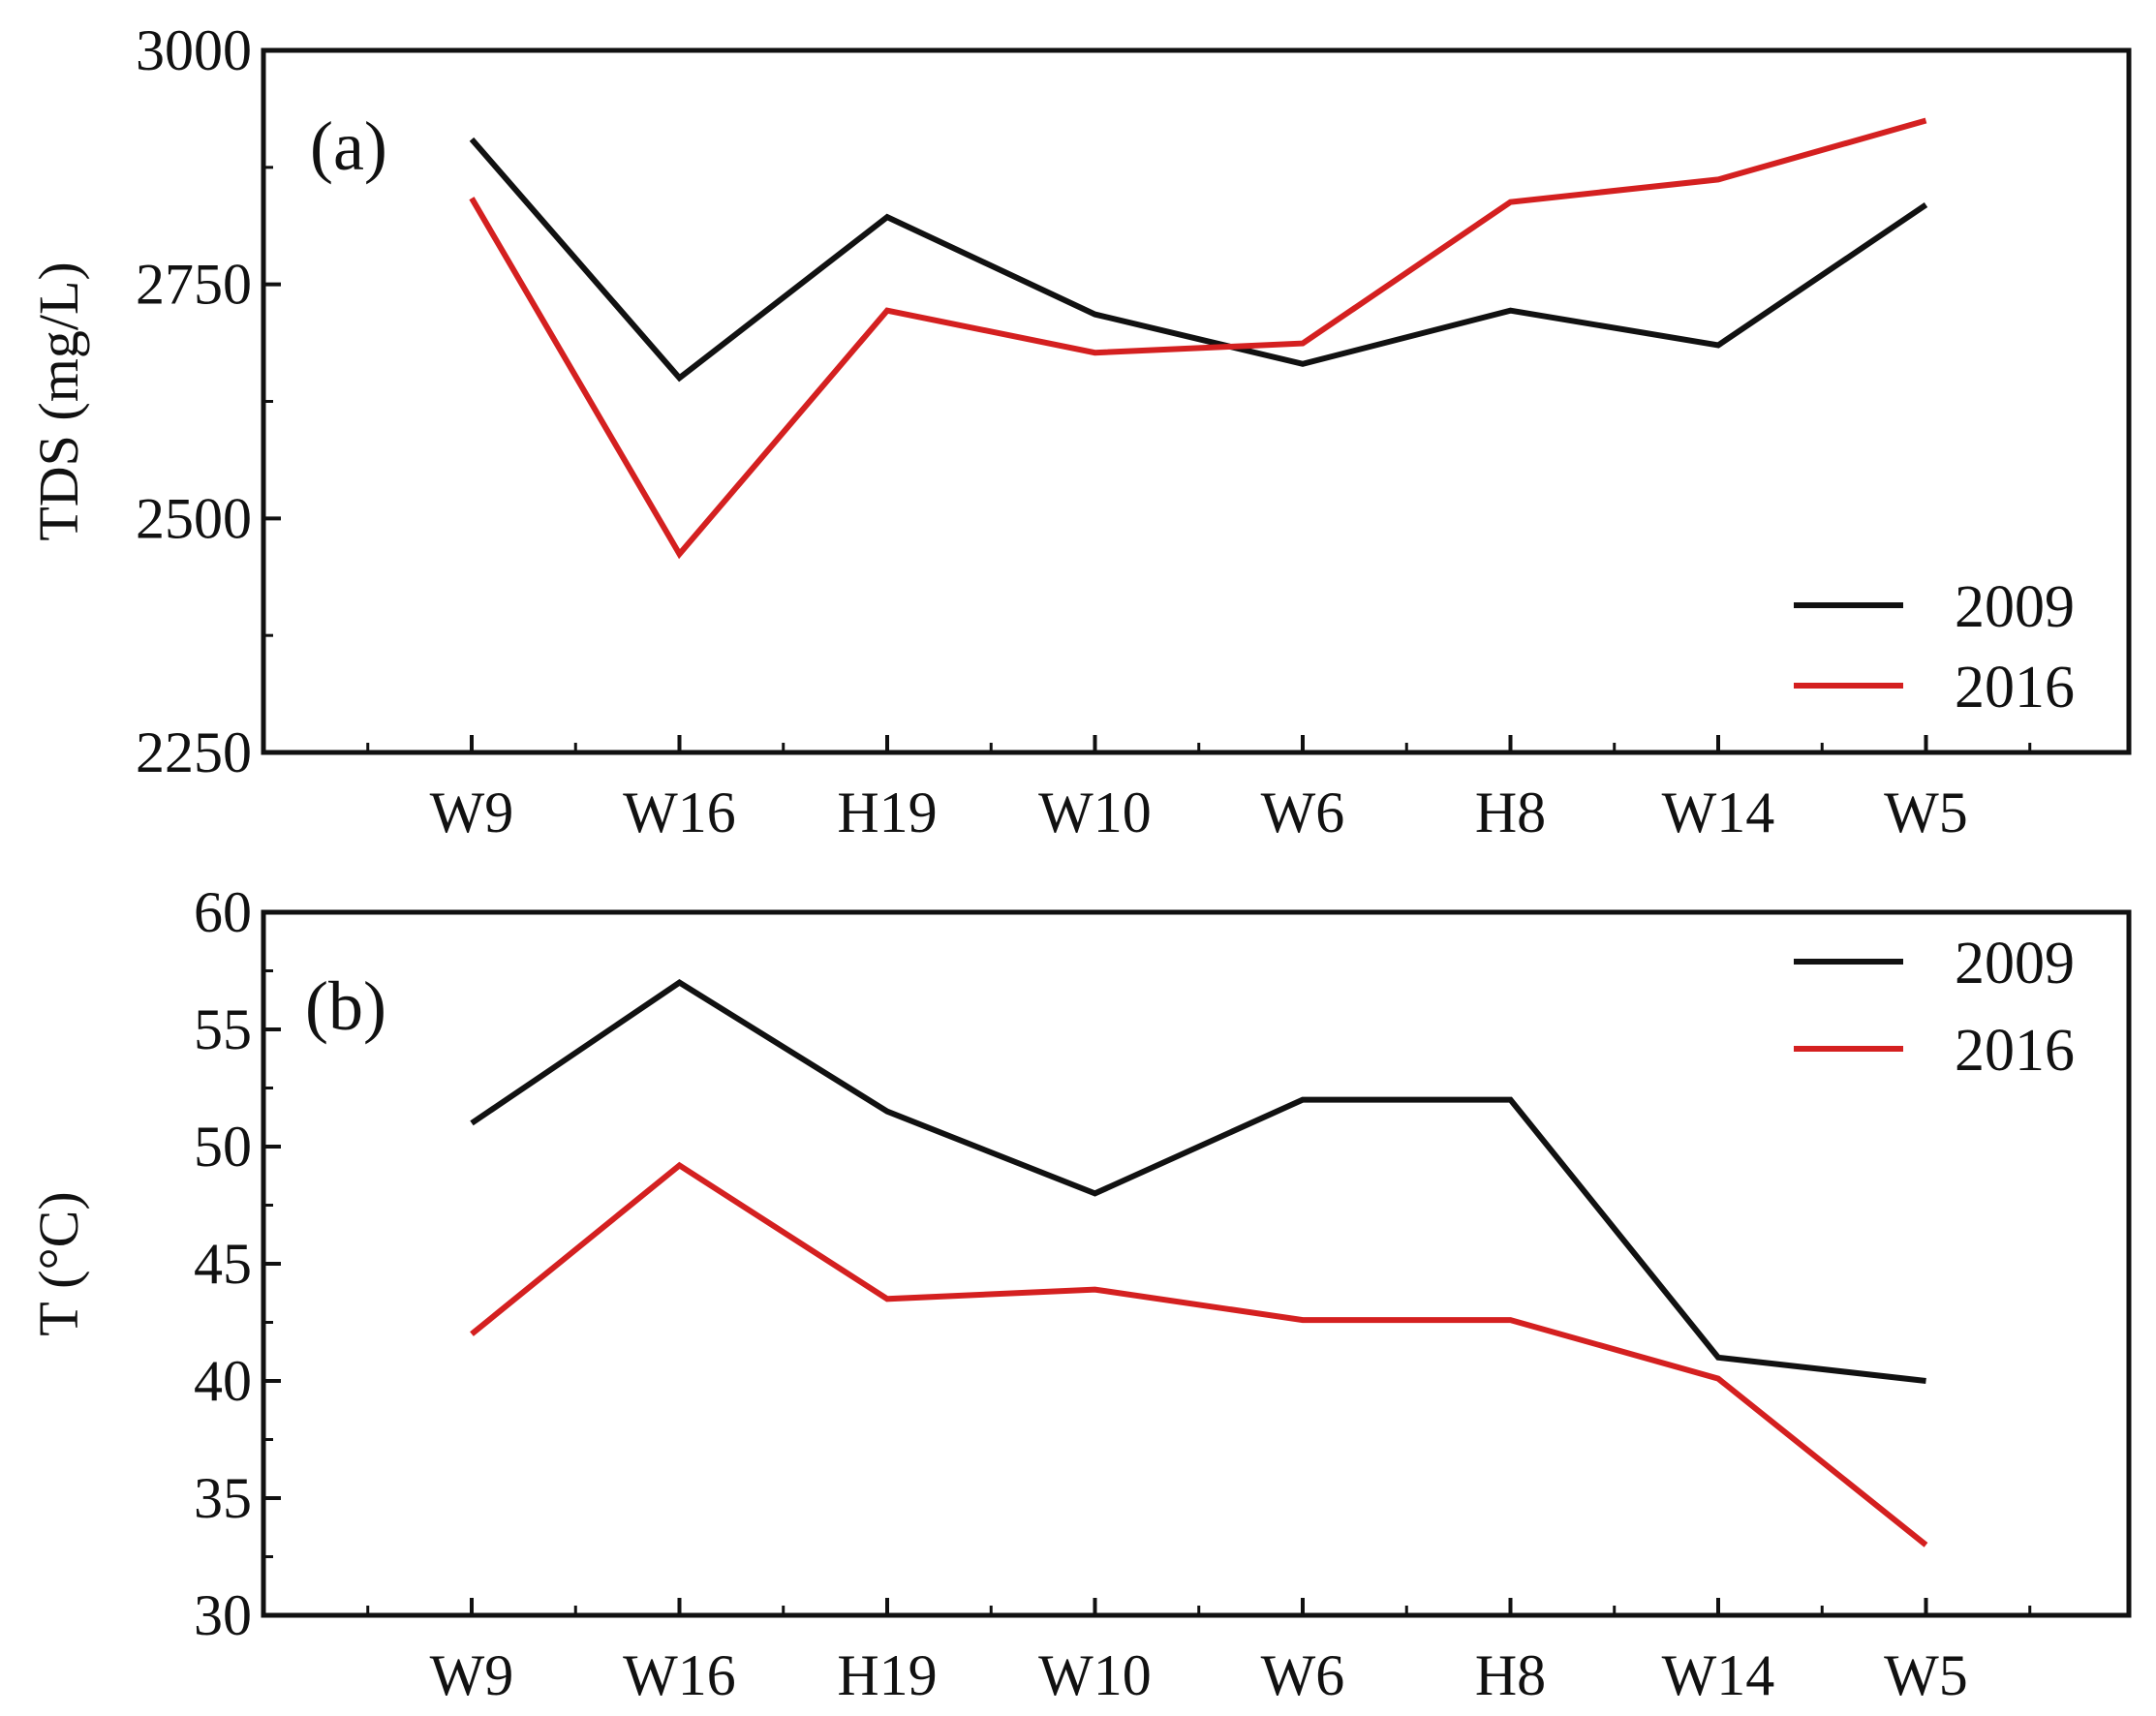  Describe the element at coordinates (194, 752) in the screenshot. I see `y-tick-label: 2250` at that location.